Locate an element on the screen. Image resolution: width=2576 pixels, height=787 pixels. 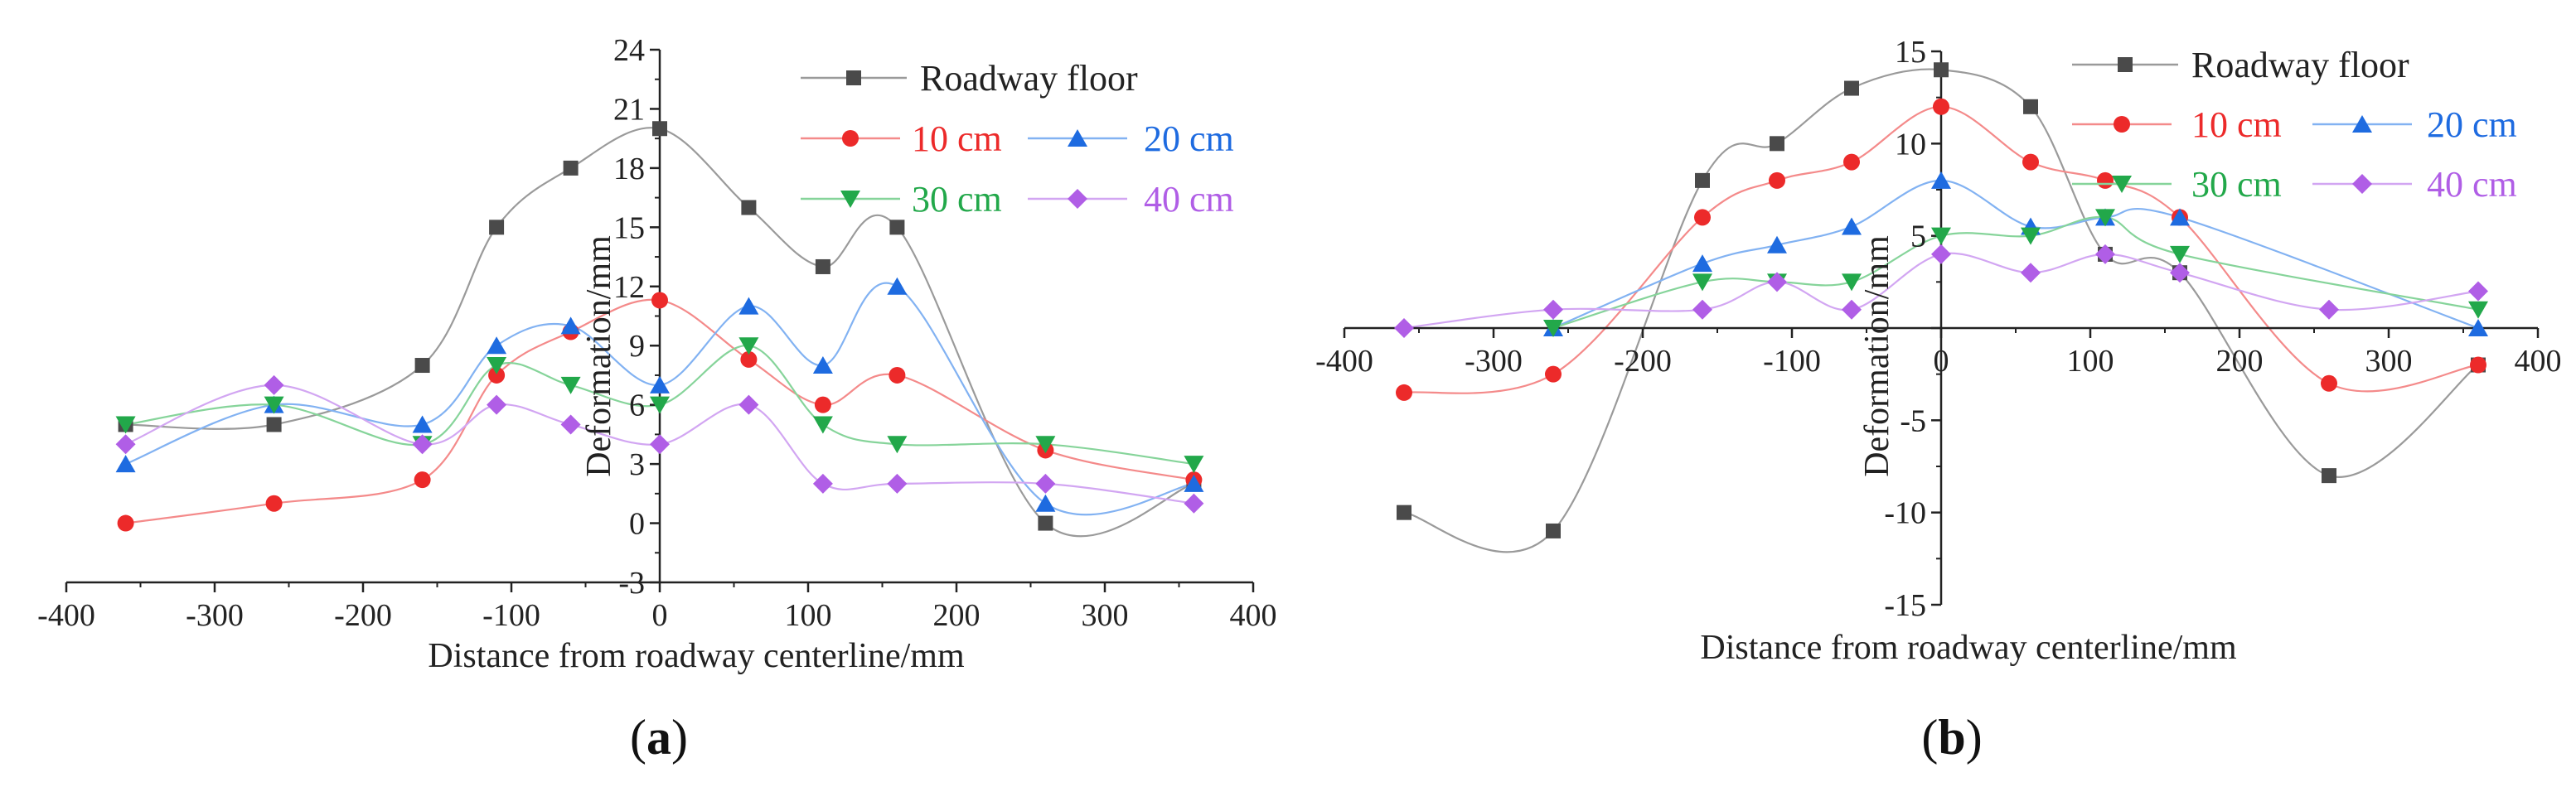
y-tick-label-a: 21 is located at coordinates (629, 110).